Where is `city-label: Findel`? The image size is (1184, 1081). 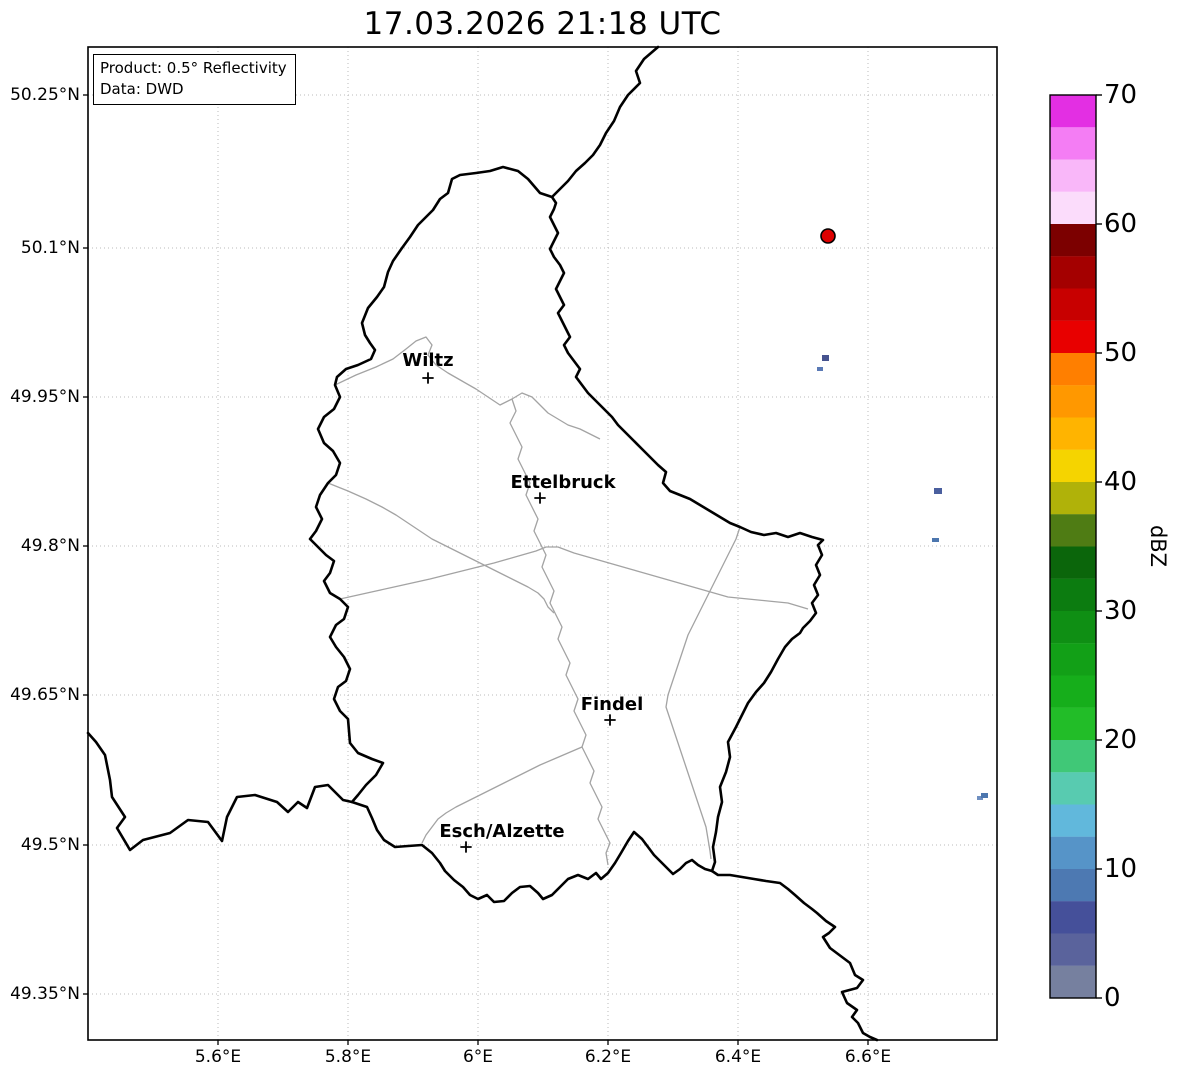 city-label: Findel is located at coordinates (612, 704).